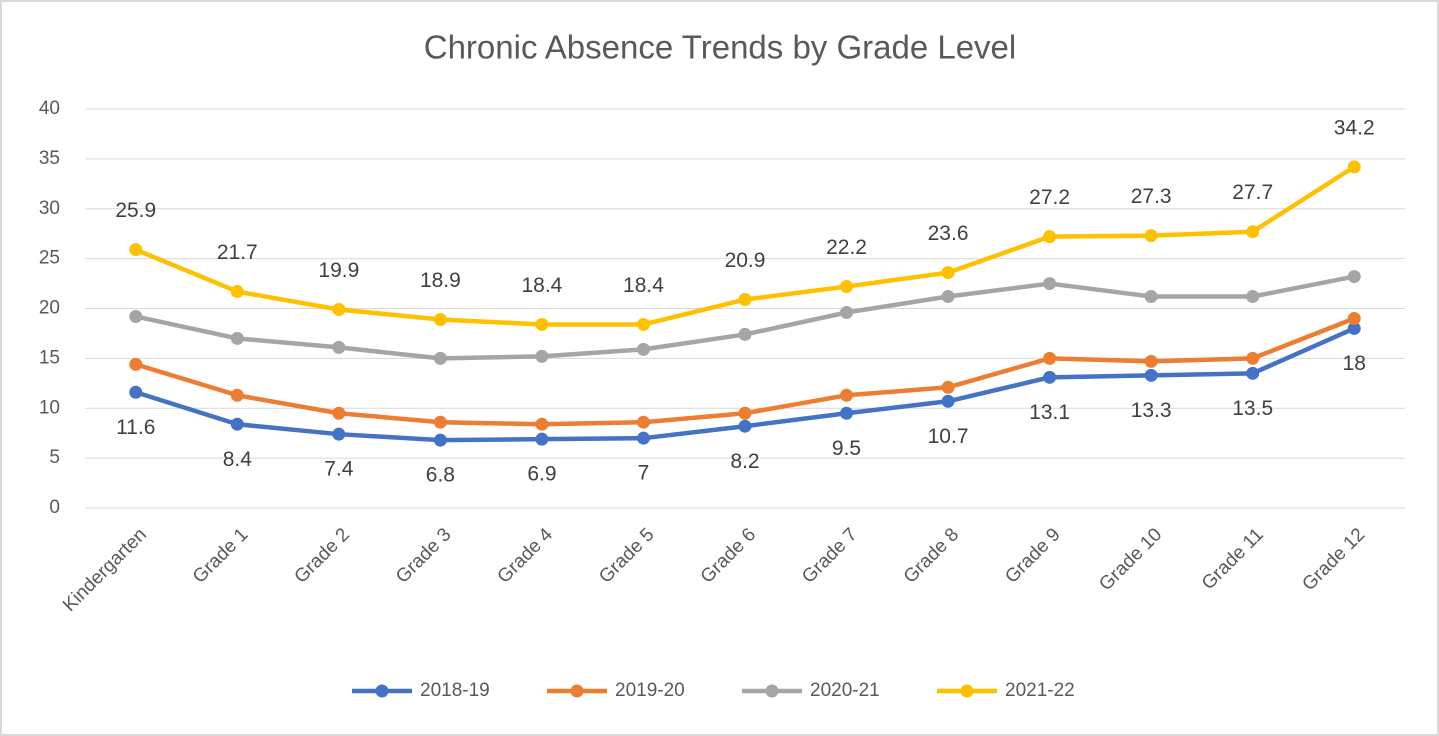 Image resolution: width=1439 pixels, height=736 pixels. I want to click on data-label: 22.2, so click(846, 247).